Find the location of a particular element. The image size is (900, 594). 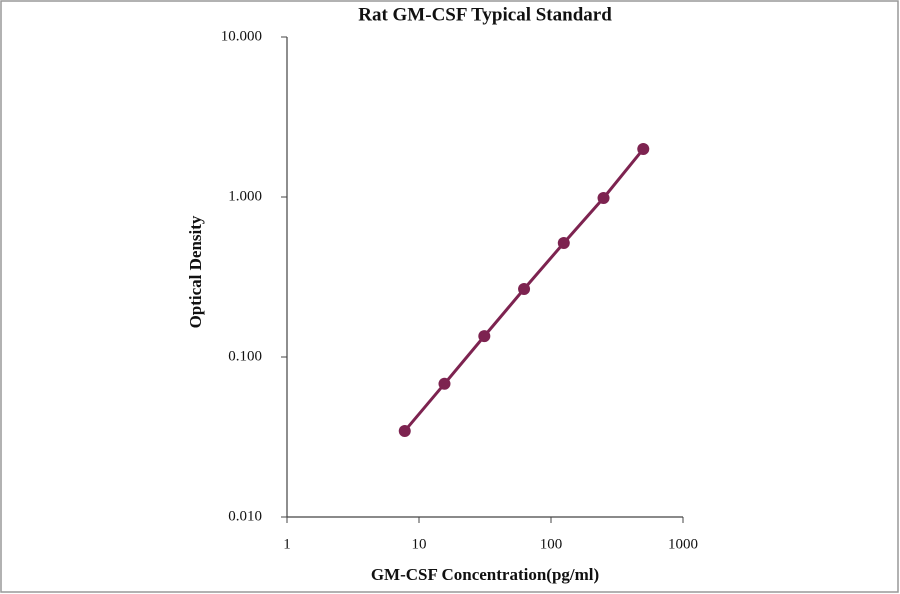

x-tick-label: 1 is located at coordinates (287, 544).